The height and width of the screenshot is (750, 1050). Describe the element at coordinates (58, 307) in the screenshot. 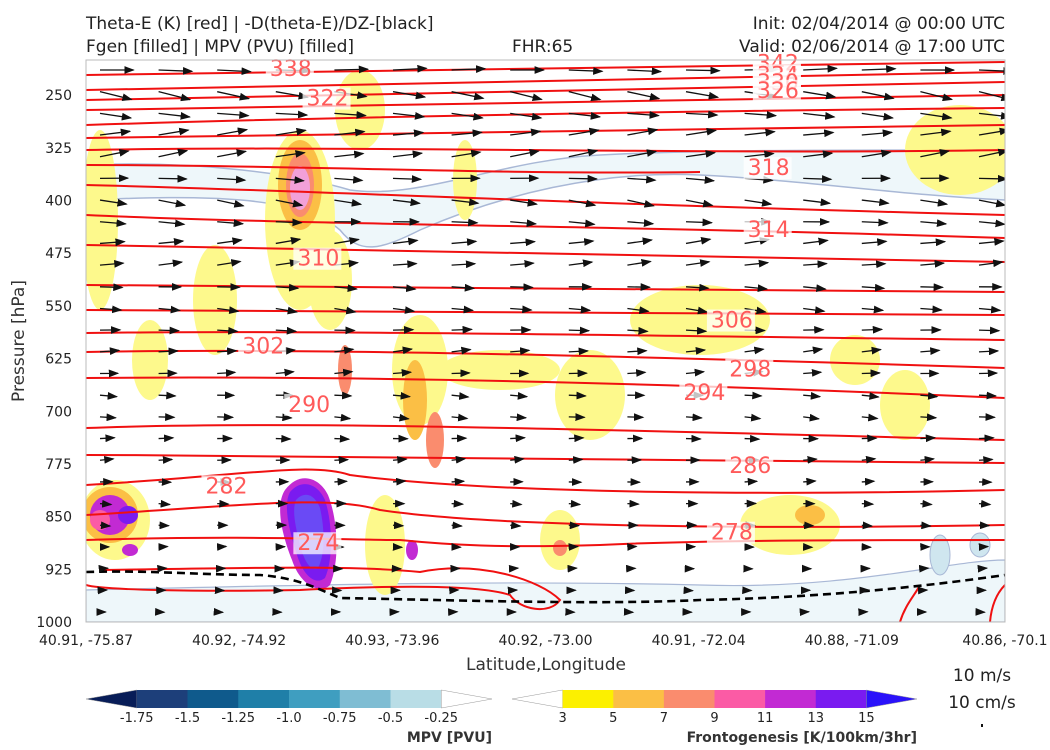

I see `y-tick-label: 550` at that location.